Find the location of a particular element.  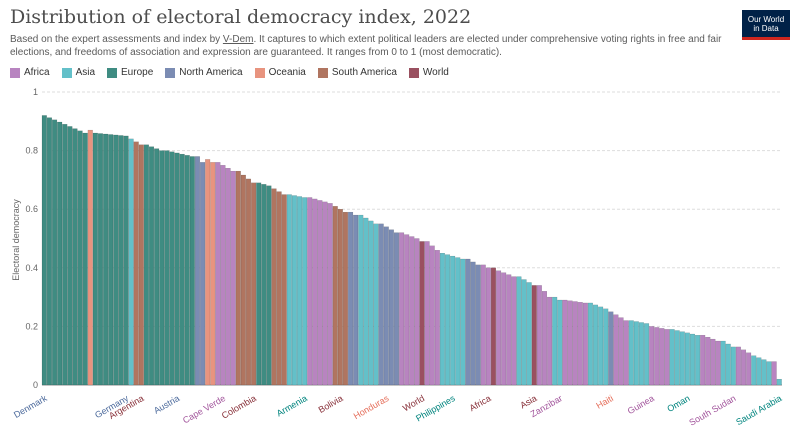

source-link: V-Dem is located at coordinates (238, 39).